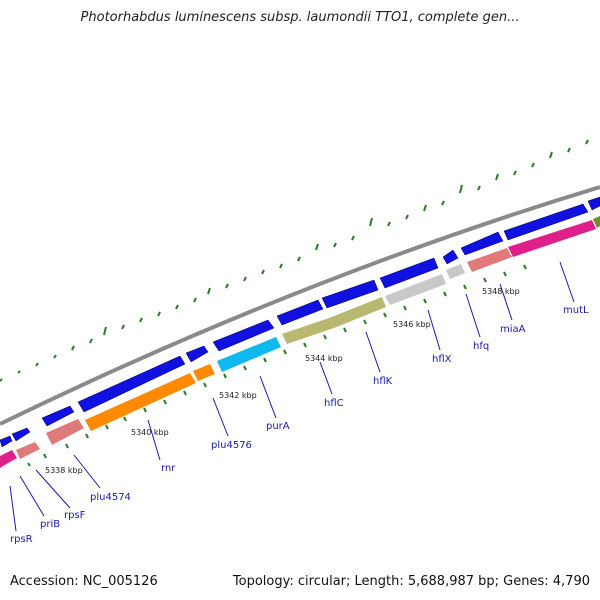  I want to click on gene-label-hflK: hflK, so click(383, 381).